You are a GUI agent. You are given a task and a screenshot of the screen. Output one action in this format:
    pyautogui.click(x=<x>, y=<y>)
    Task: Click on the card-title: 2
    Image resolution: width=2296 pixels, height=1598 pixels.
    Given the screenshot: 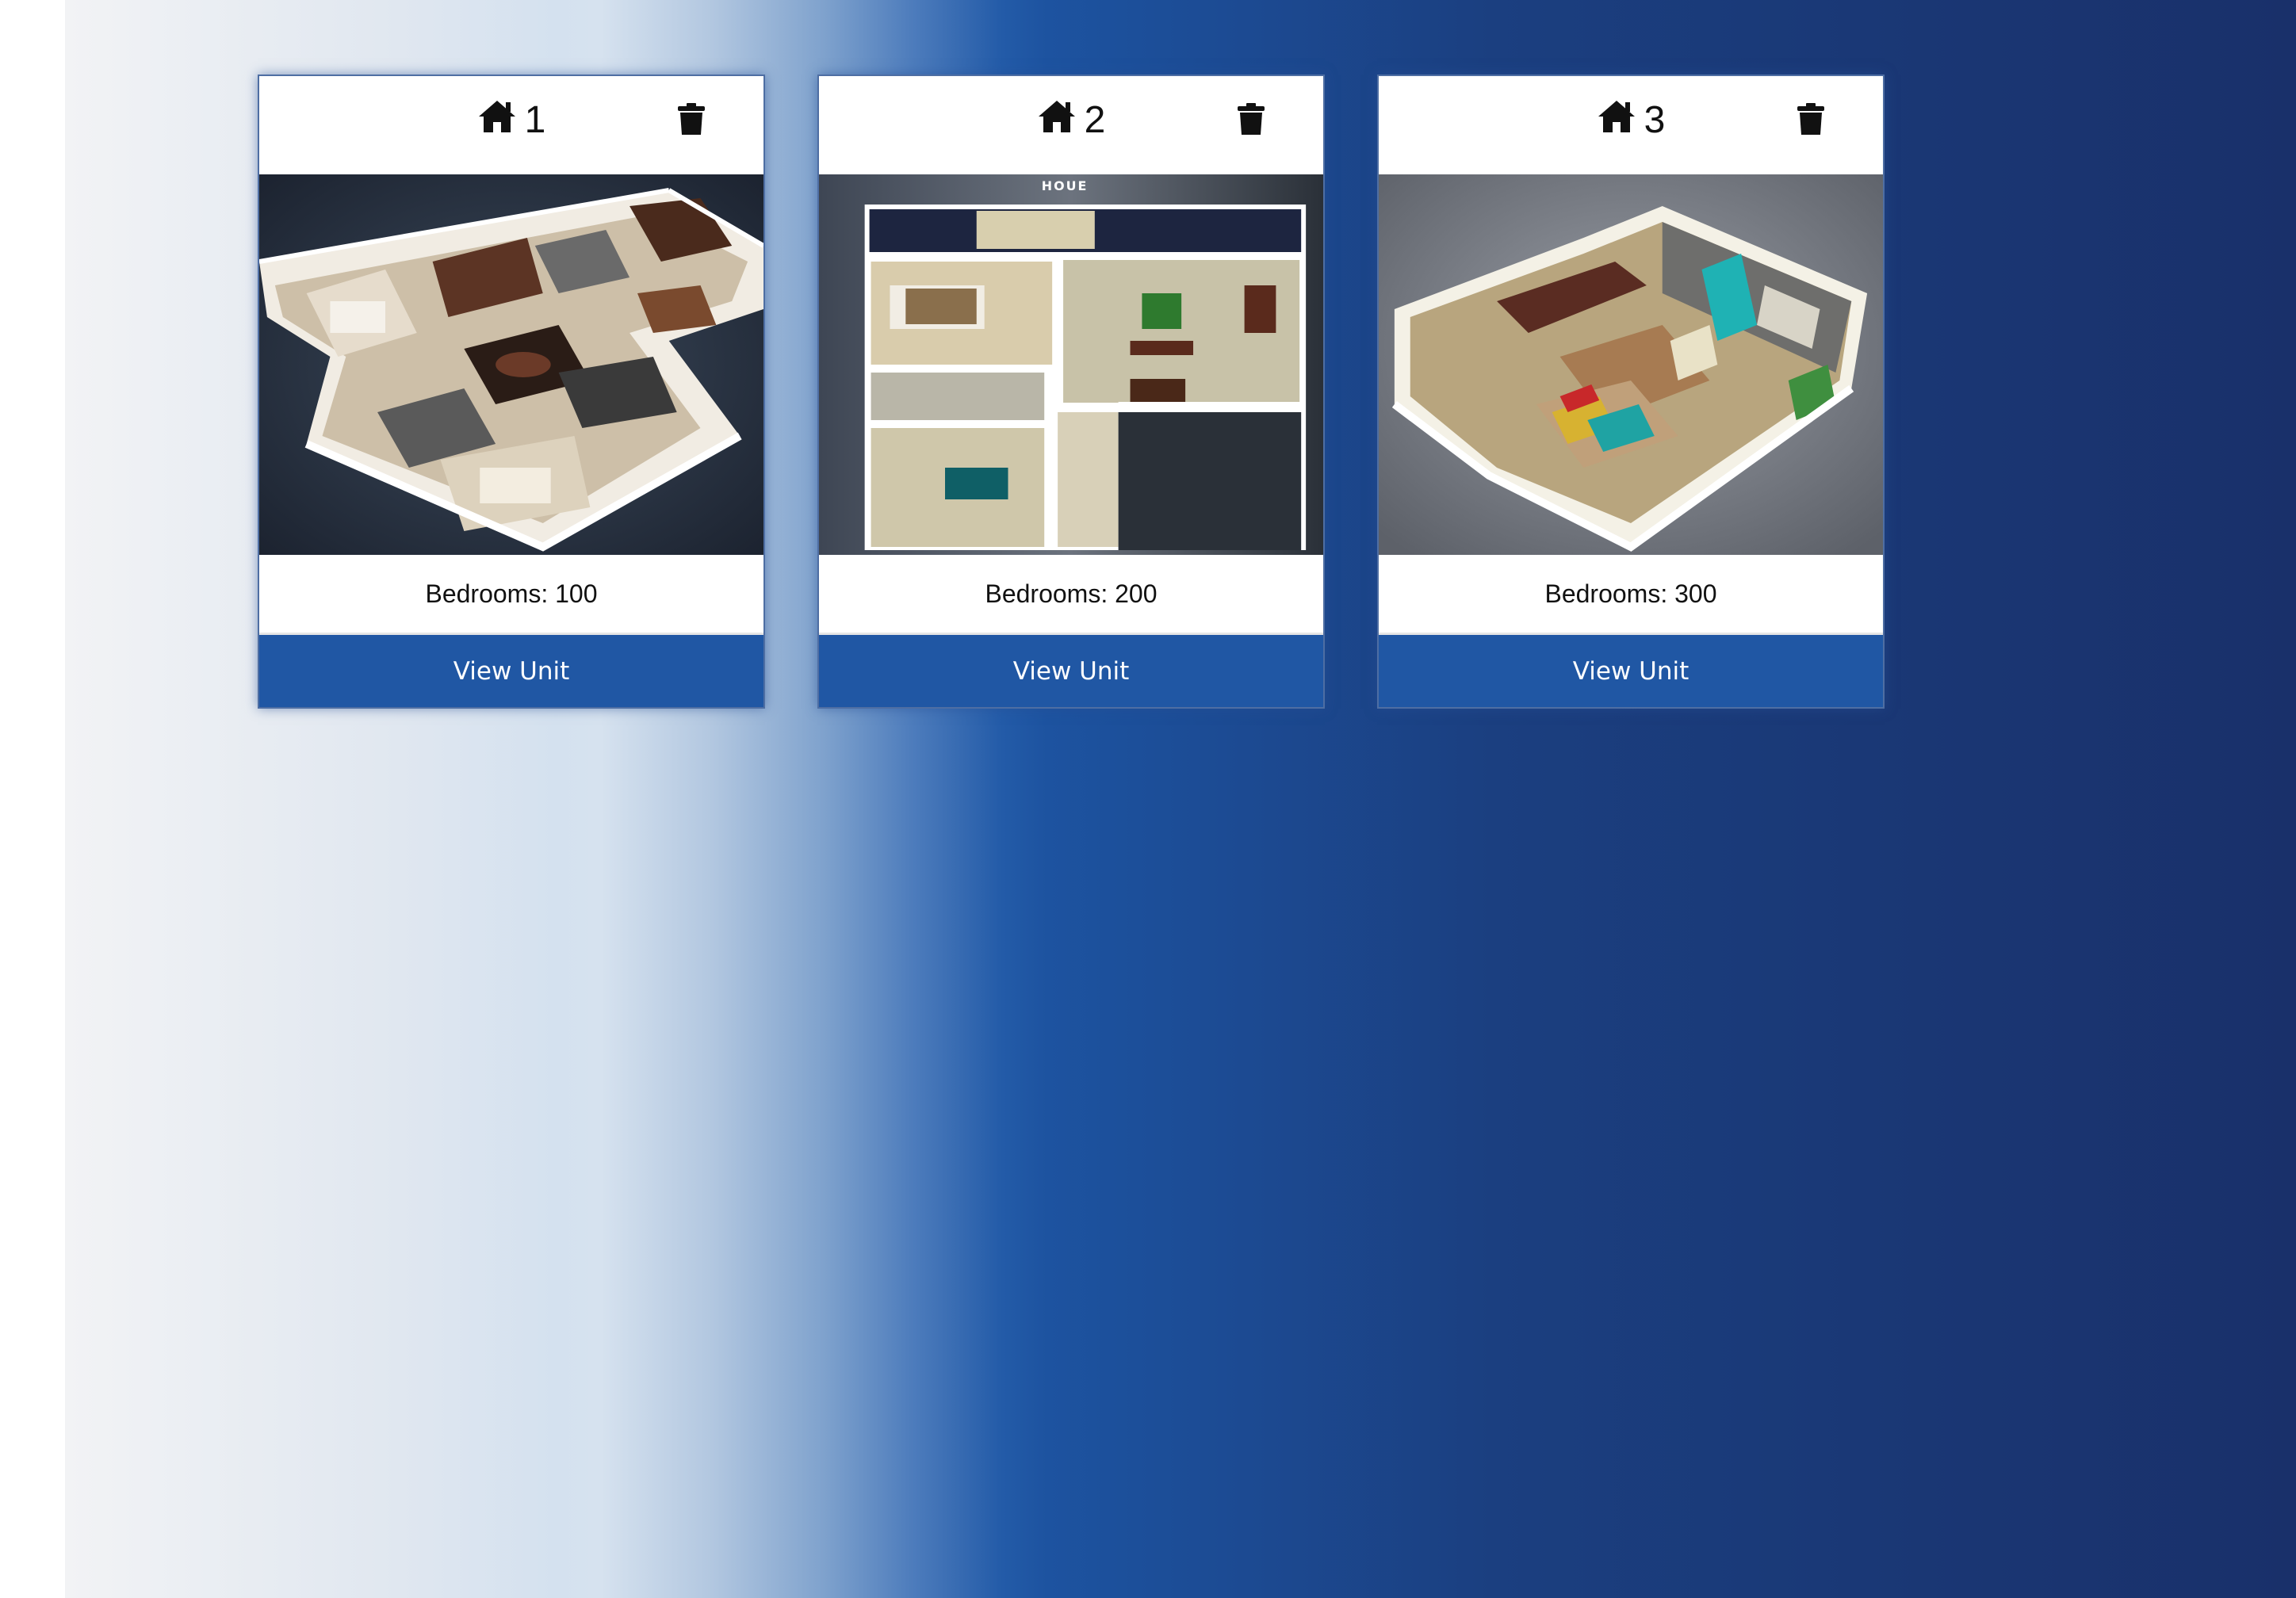 What is the action you would take?
    pyautogui.click(x=1071, y=120)
    